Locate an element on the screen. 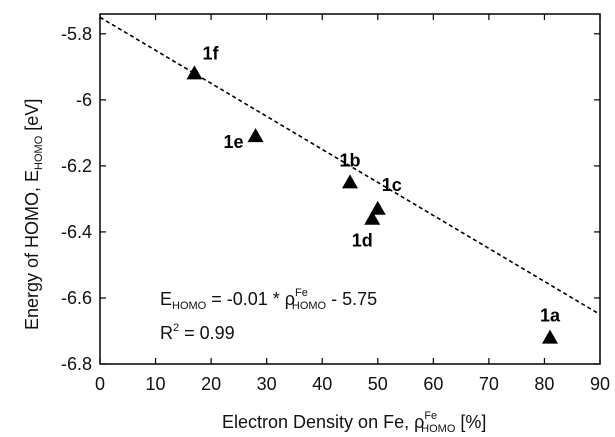 The height and width of the screenshot is (437, 615). x-tick-label: 40 is located at coordinates (322, 384).